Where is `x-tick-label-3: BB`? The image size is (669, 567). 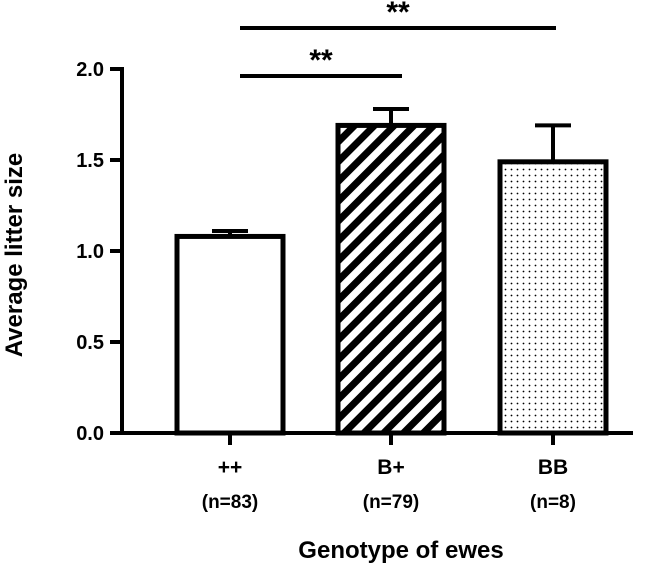 x-tick-label-3: BB is located at coordinates (553, 467).